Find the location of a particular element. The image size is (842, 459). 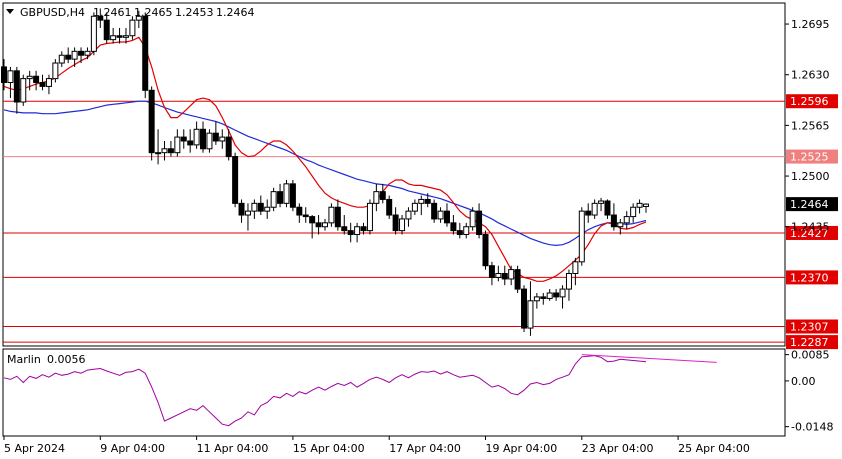

current-price-label: 1.2464 is located at coordinates (809, 204).